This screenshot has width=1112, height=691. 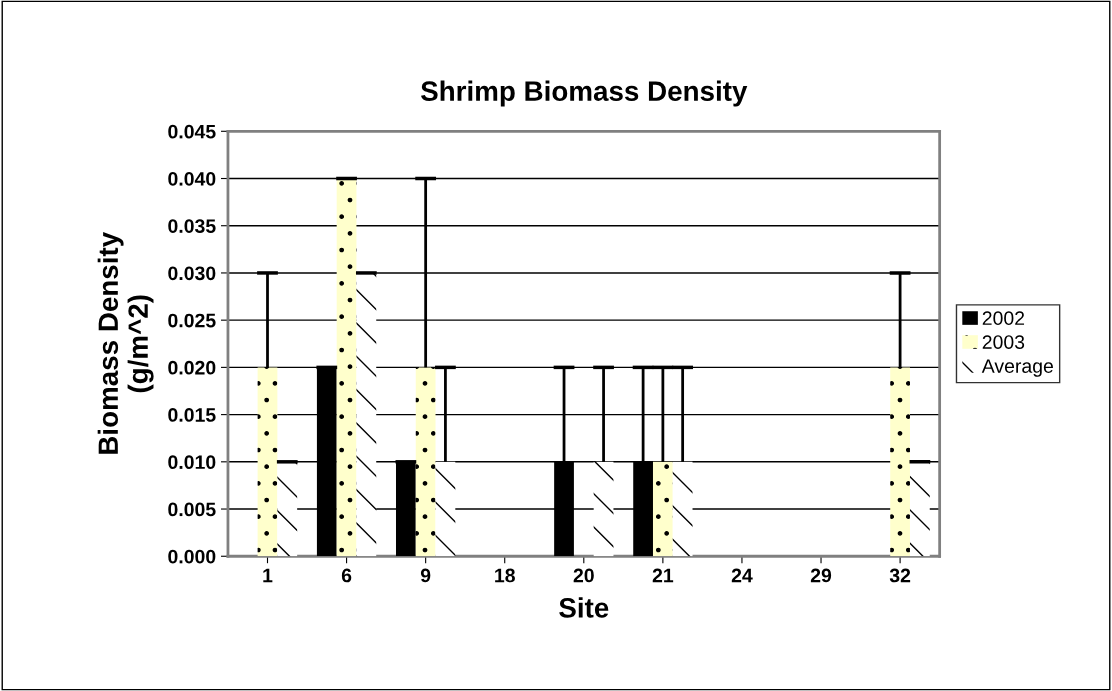 I want to click on y-tick-label: 0.000, so click(x=192, y=556).